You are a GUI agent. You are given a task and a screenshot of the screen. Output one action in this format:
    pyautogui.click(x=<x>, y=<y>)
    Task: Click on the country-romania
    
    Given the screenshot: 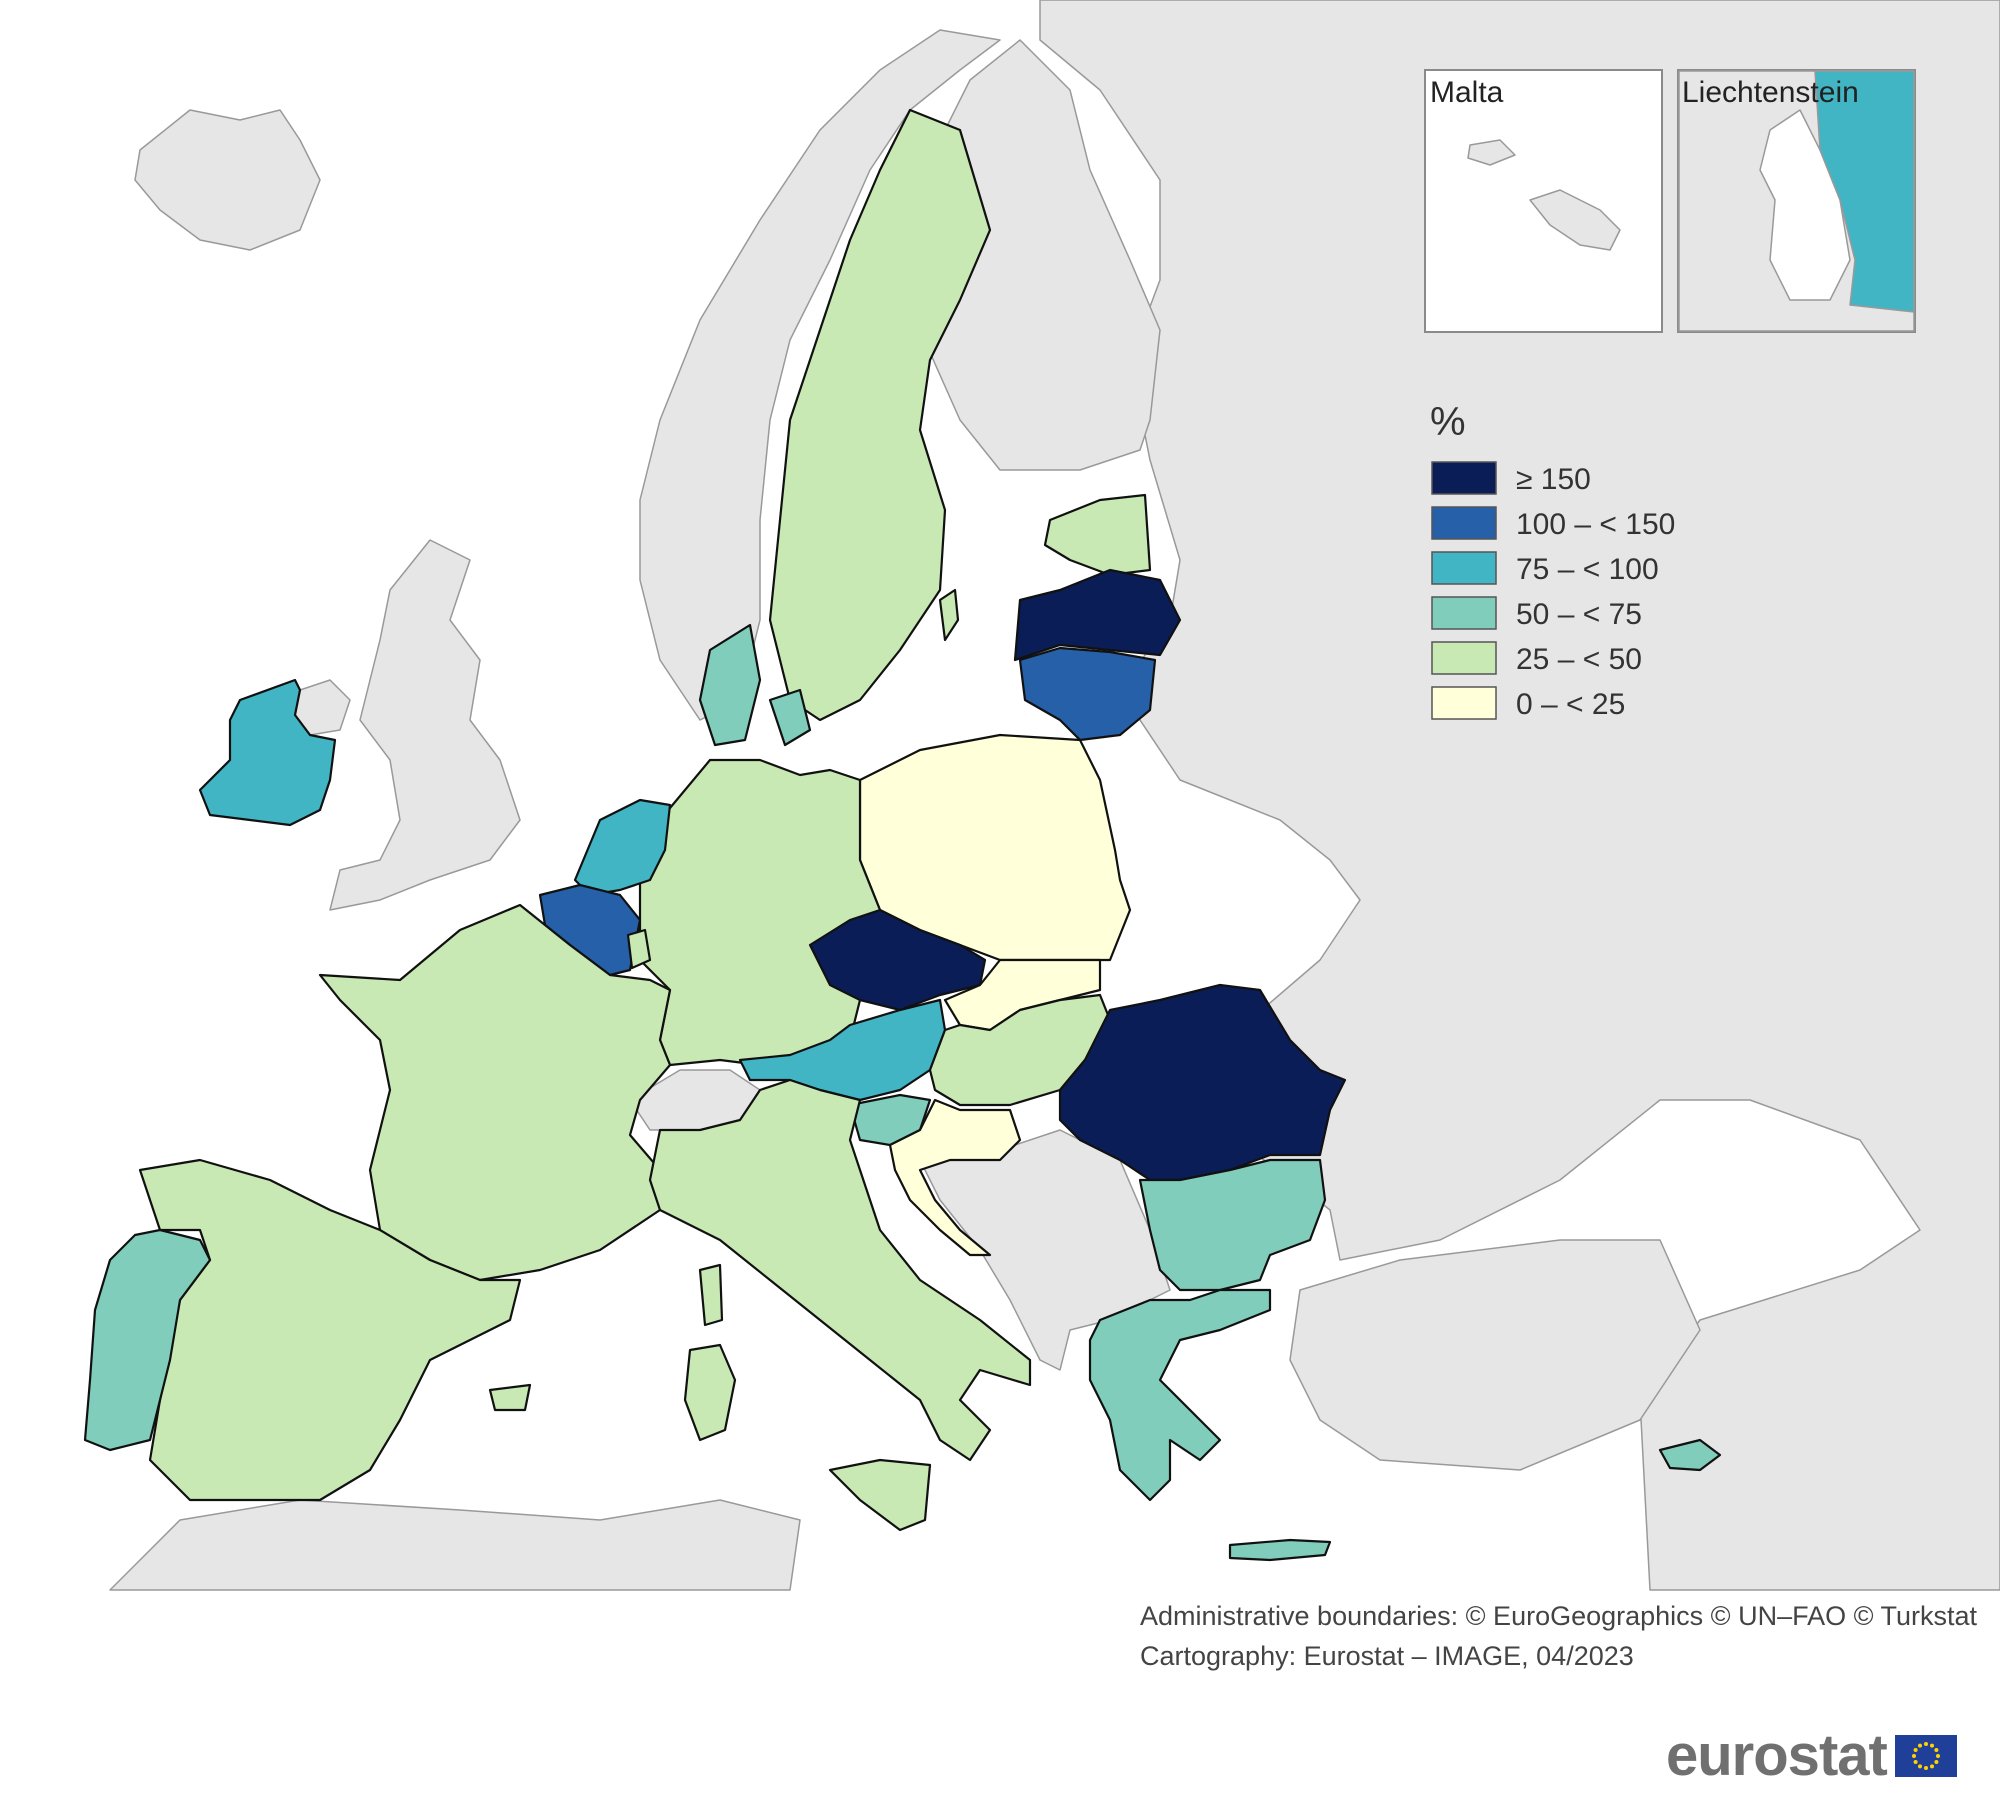 What is the action you would take?
    pyautogui.click(x=1202, y=1082)
    